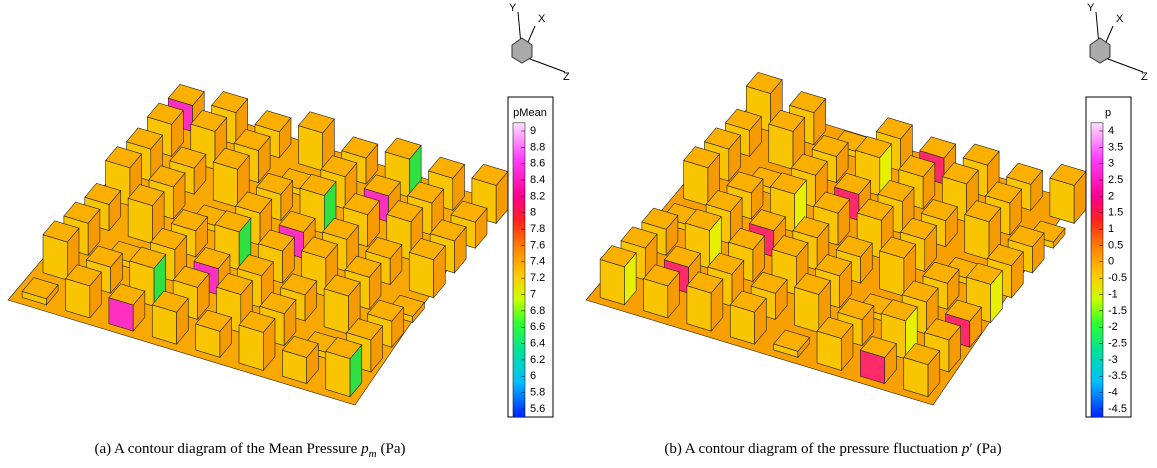 Image resolution: width=1157 pixels, height=468 pixels. Describe the element at coordinates (537, 245) in the screenshot. I see `legend-label: 7.6` at that location.